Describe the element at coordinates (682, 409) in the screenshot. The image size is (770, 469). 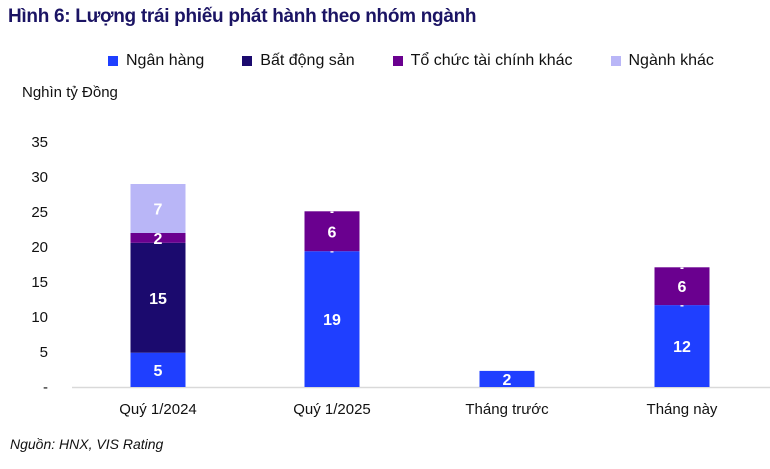
I see `x-tick-label: Tháng này` at that location.